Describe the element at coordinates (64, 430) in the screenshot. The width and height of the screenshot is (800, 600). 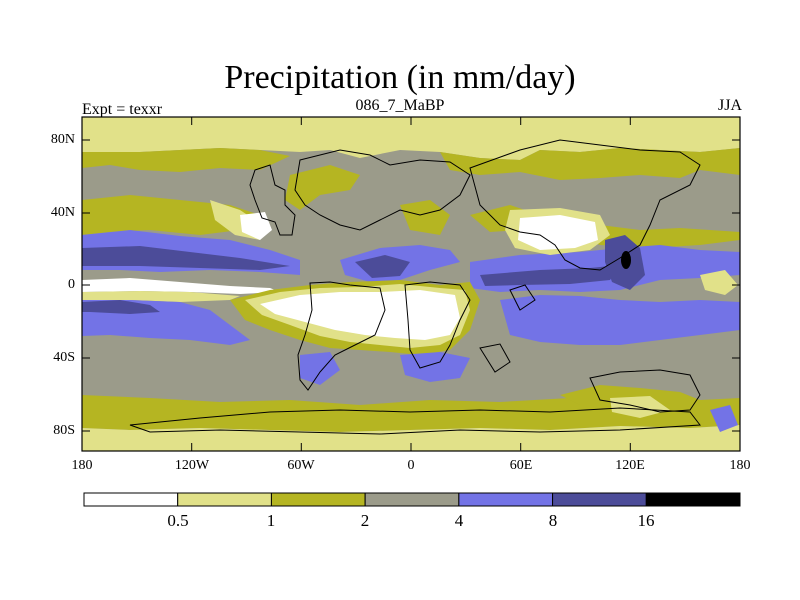
I see `lat-label: 80S` at that location.